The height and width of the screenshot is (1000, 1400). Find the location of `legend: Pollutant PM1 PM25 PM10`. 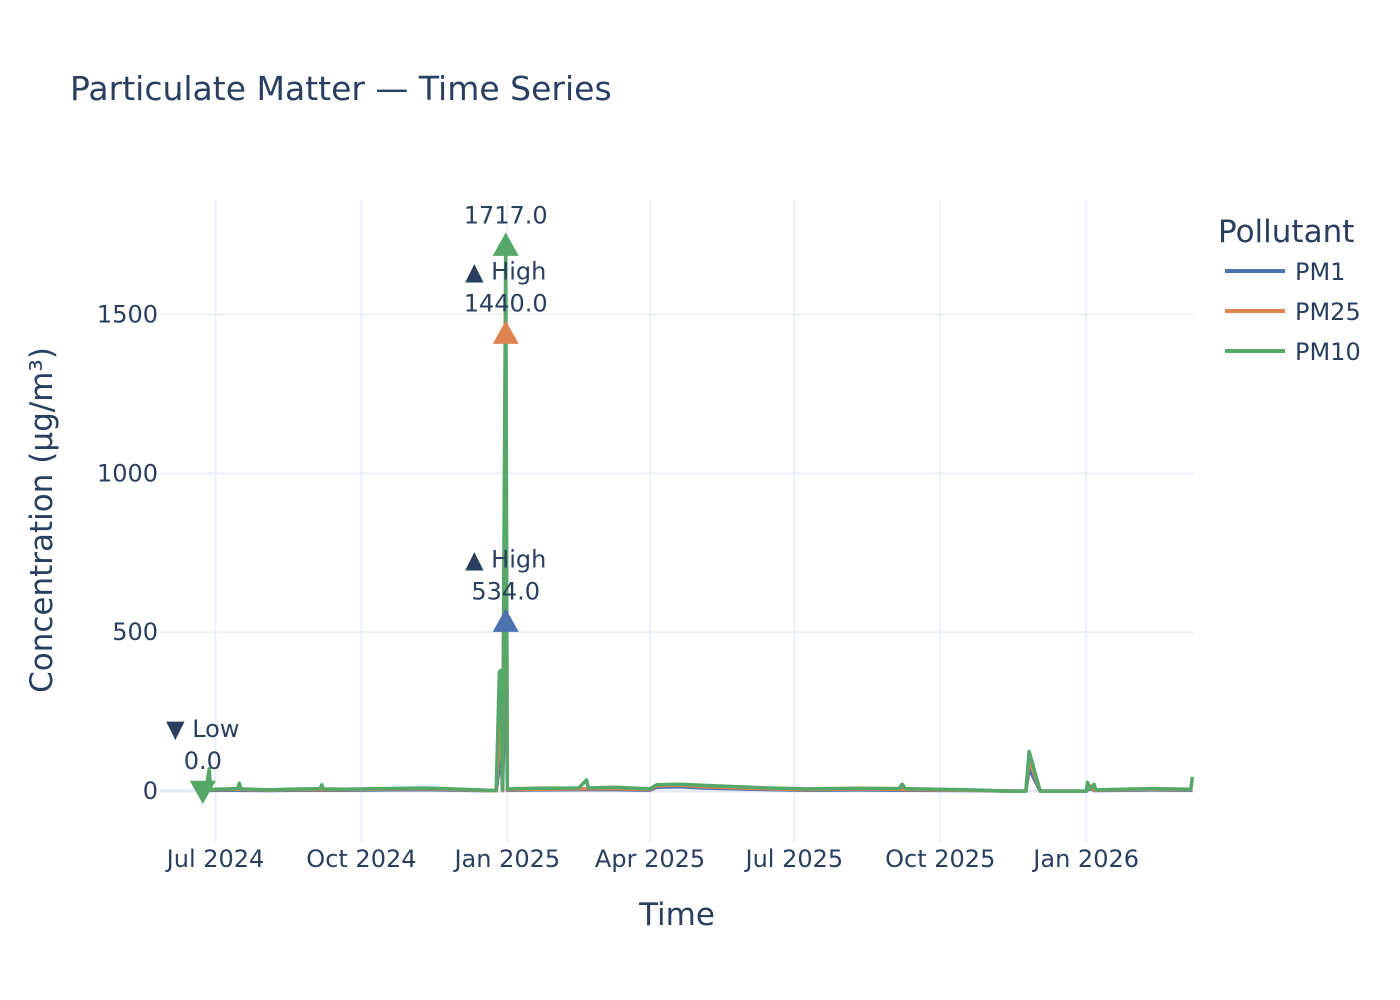

legend: Pollutant PM1 PM25 PM10 is located at coordinates (1289, 290).